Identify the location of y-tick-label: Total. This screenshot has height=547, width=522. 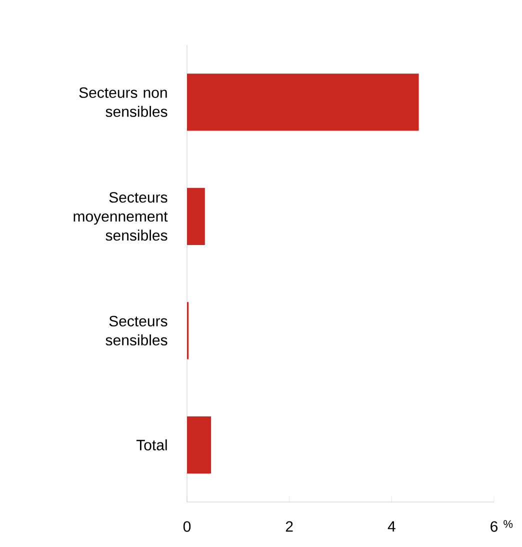
(151, 444).